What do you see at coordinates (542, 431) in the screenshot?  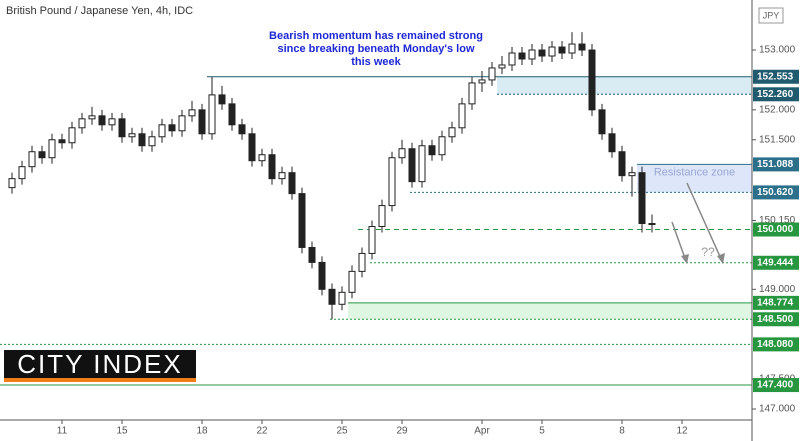 I see `x-tick-label: 5` at bounding box center [542, 431].